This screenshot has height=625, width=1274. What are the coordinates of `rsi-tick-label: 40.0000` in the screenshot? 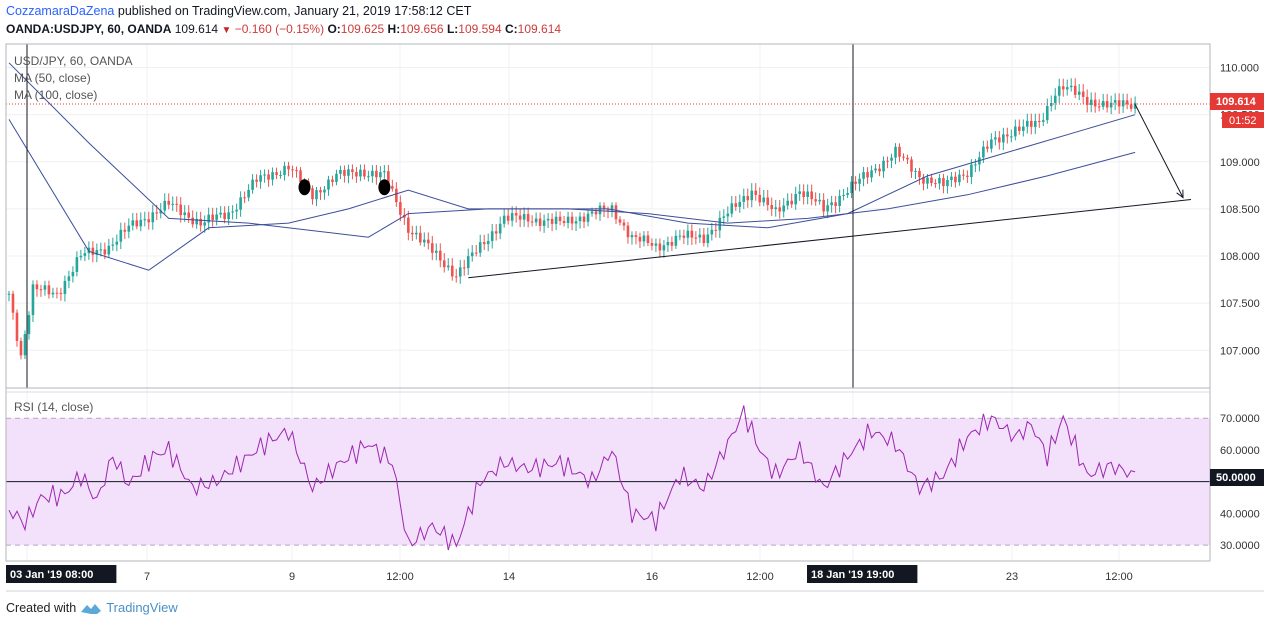 It's located at (1240, 514).